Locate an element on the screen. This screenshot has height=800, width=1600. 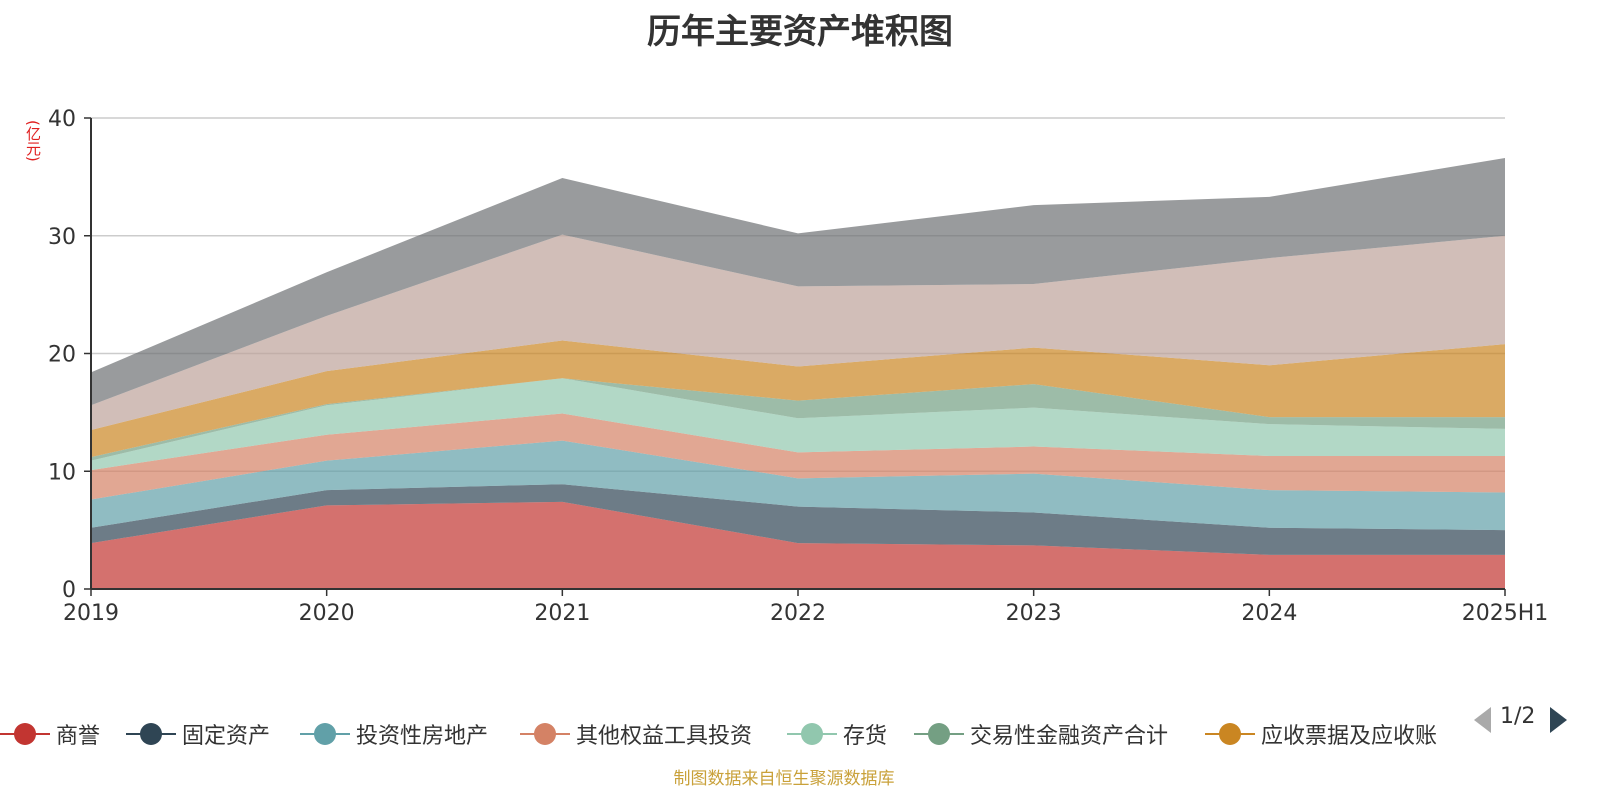
legend-item: 投资性房地产 is located at coordinates (394, 734).